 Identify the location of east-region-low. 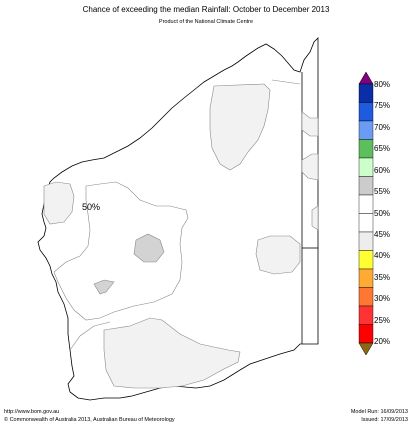
(315, 218).